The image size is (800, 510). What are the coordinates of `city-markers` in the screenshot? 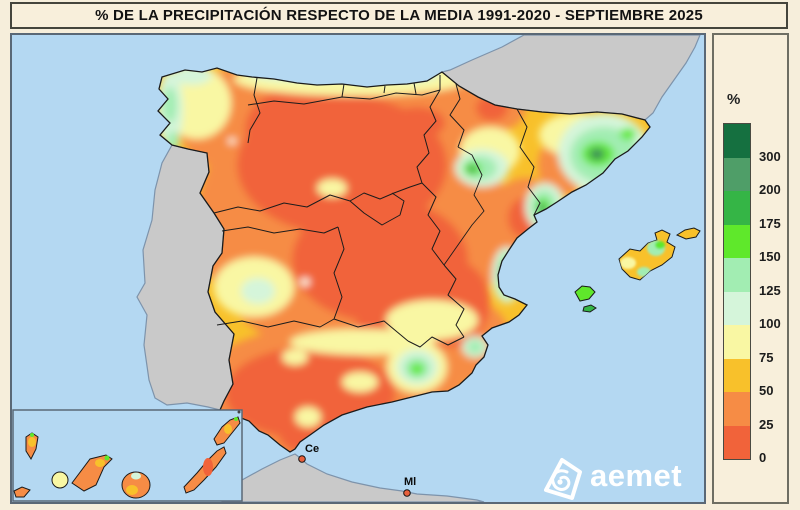 It's located at (354, 476).